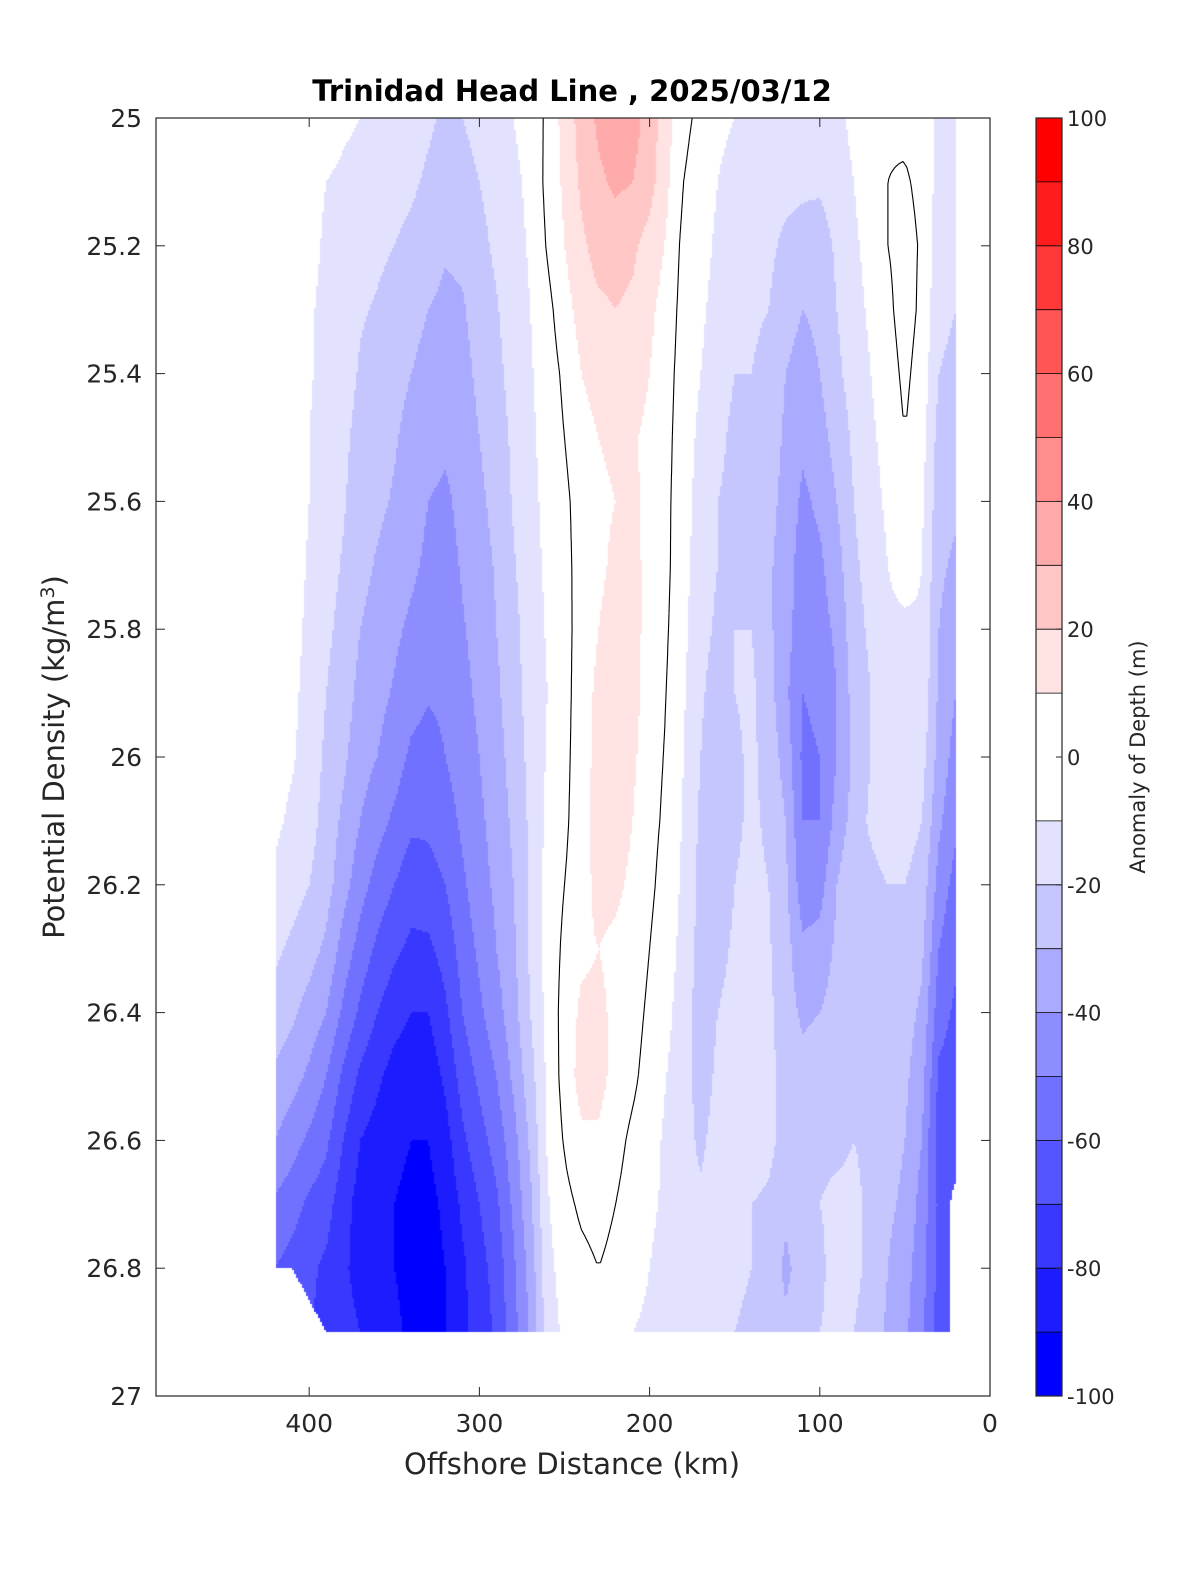  What do you see at coordinates (1091, 1397) in the screenshot?
I see `colorbar-tick-label: -100` at bounding box center [1091, 1397].